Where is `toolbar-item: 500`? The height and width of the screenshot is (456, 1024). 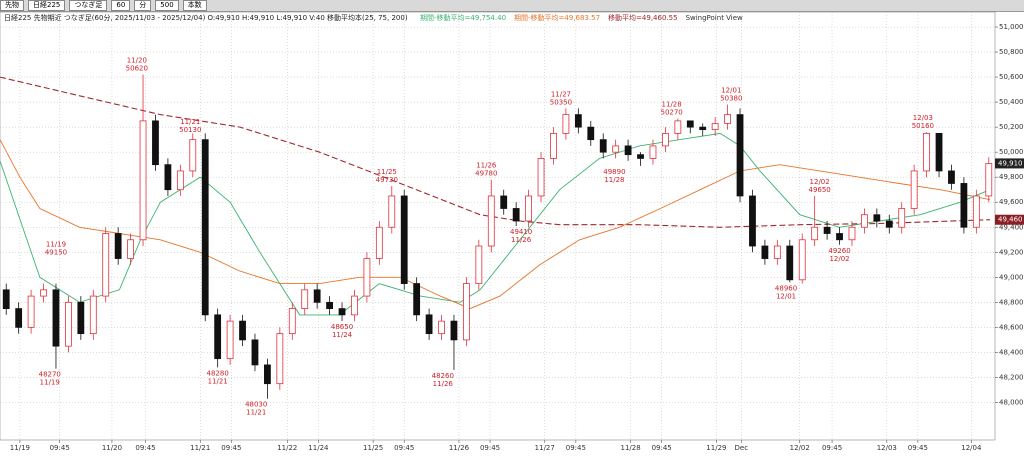 toolbar-item: 500 is located at coordinates (167, 5).